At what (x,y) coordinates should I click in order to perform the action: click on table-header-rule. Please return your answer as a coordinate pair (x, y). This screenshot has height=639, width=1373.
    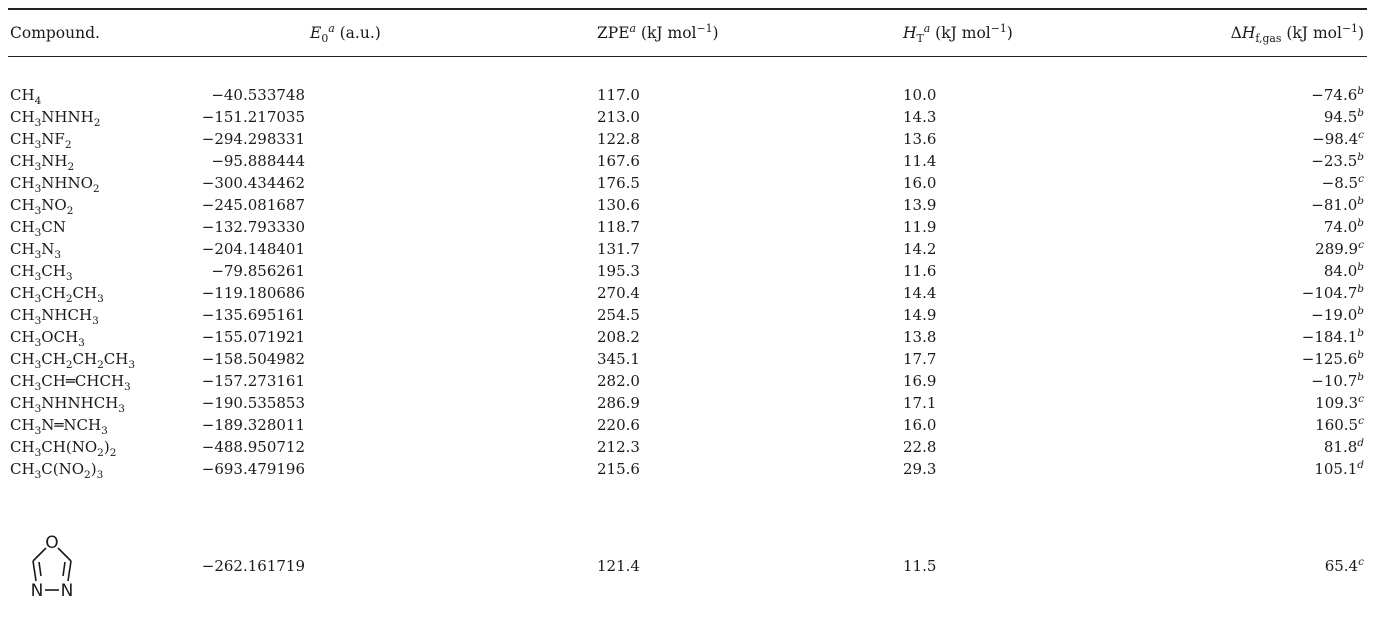
    Looking at the image, I should click on (687, 56).